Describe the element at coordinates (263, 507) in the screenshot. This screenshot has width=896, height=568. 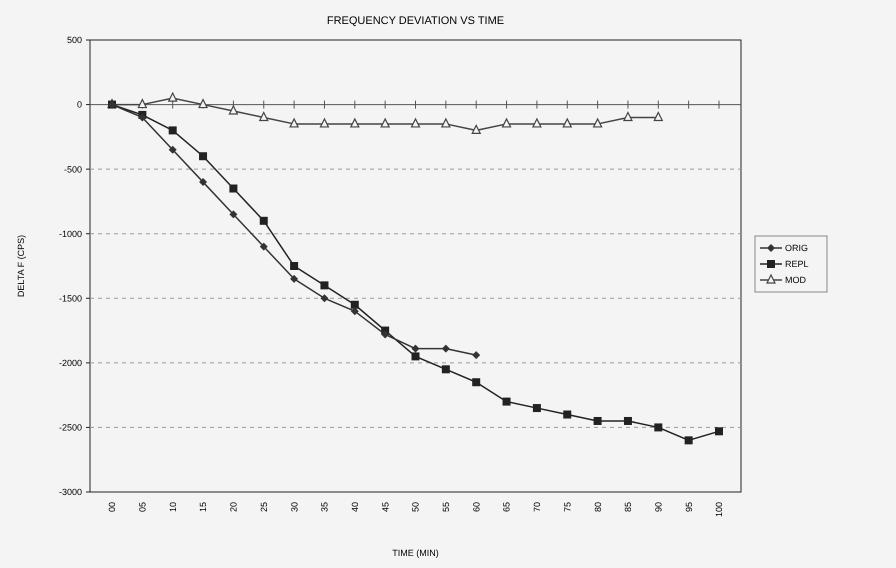
I see `x-tick-label: 25` at that location.